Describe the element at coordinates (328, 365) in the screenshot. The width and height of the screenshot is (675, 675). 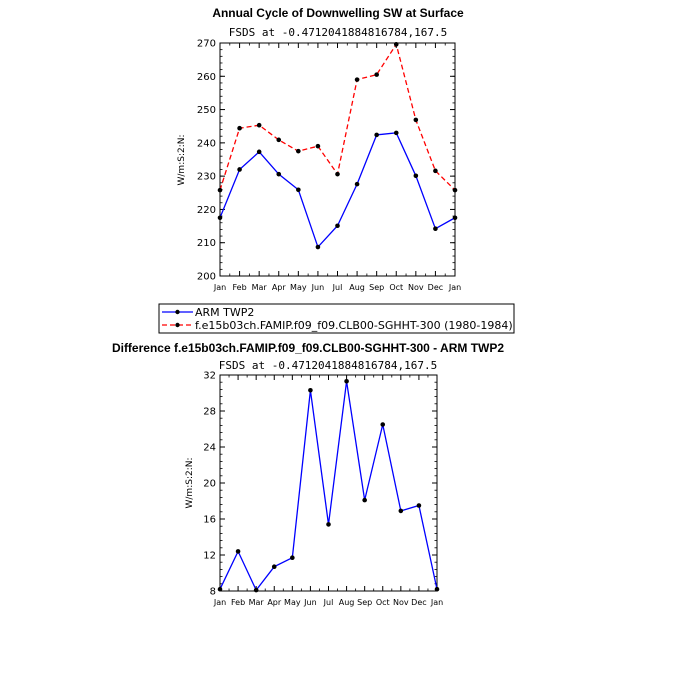
I see `chart2-subtitle: FSDS at -0.4712041884816784,167.5` at that location.